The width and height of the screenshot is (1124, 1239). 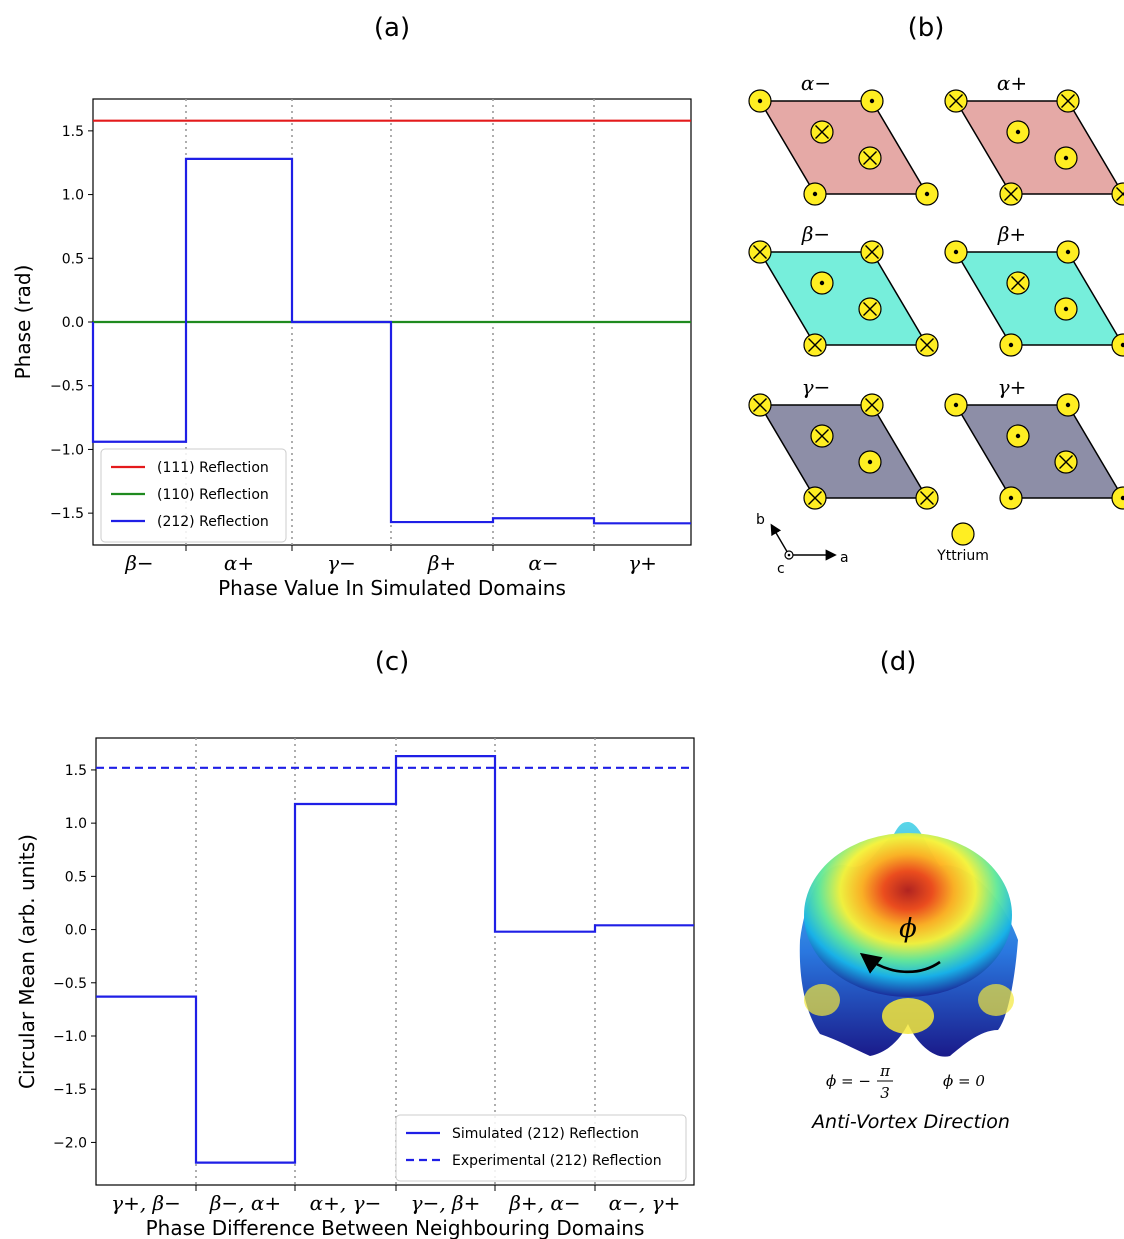 I want to click on anti-vortex-arrow, so click(x=900, y=963).